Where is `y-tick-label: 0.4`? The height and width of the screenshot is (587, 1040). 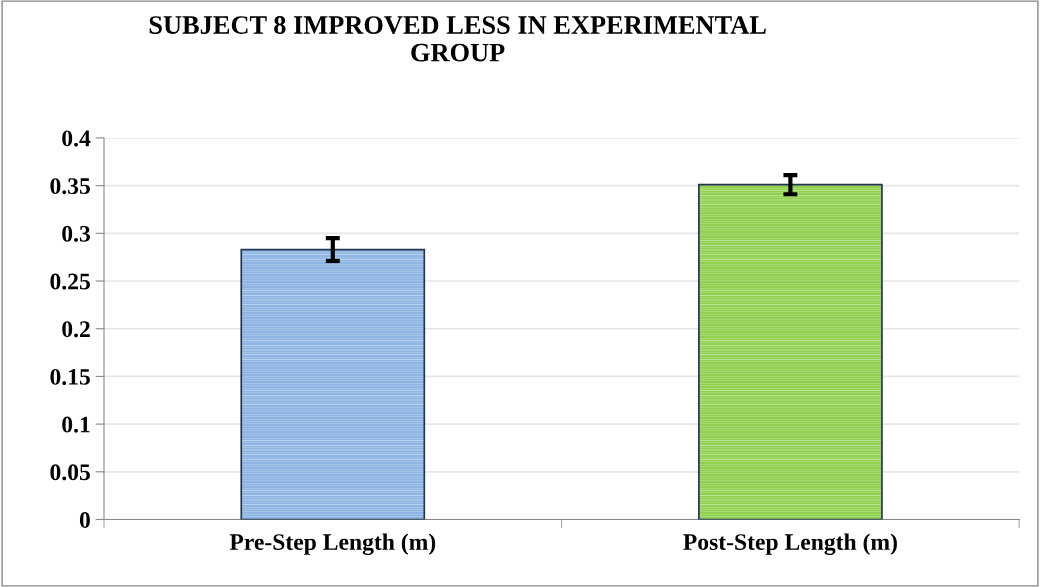 y-tick-label: 0.4 is located at coordinates (76, 138).